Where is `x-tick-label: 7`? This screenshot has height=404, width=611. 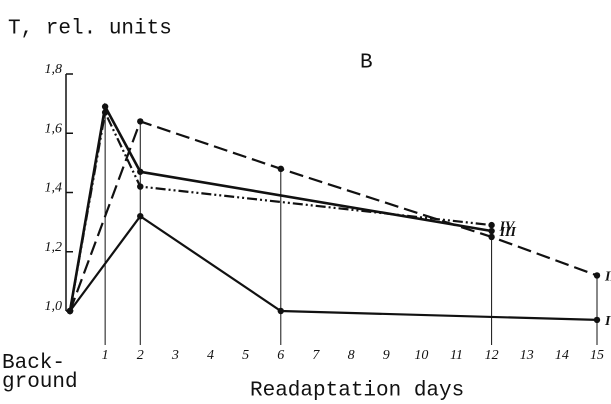 x-tick-label: 7 is located at coordinates (316, 355).